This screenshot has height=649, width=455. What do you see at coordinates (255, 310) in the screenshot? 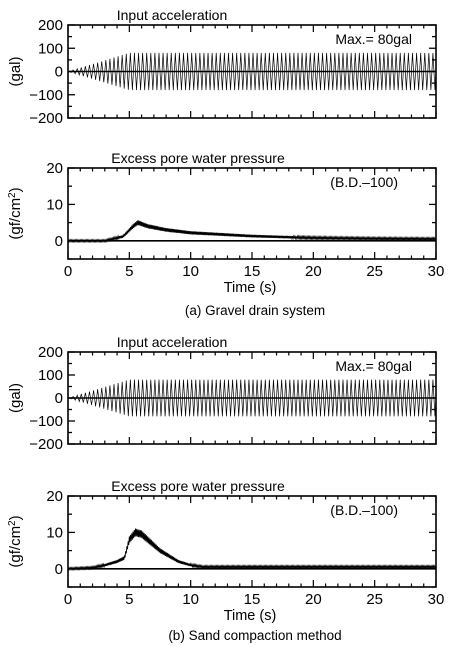
I see `caption-a: (a) Gravel drain system` at bounding box center [255, 310].